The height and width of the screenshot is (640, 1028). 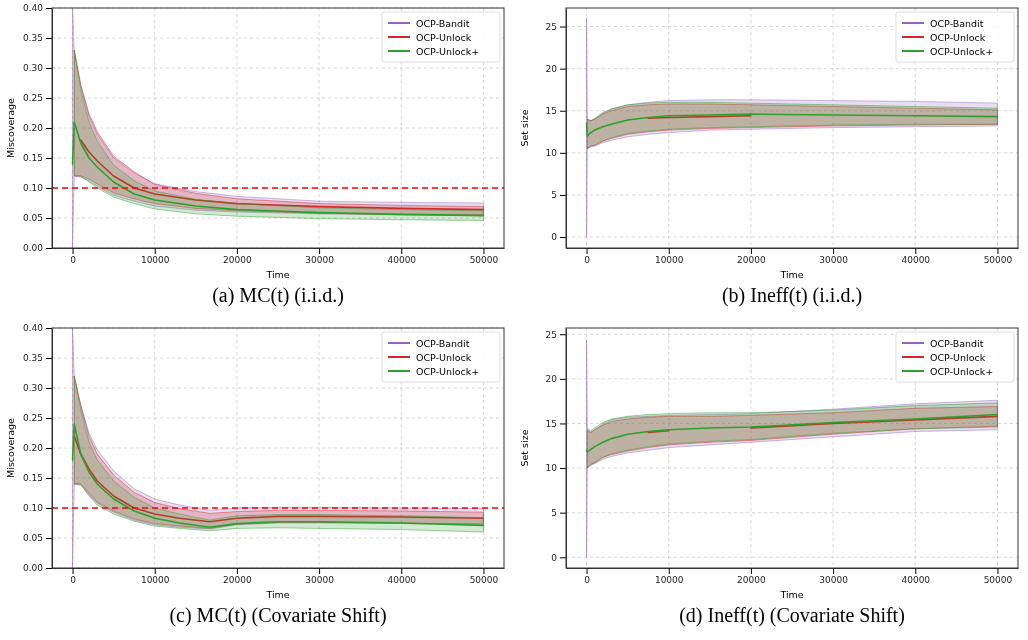 I want to click on text: (c) MC(t) (Covariate Shift), so click(x=278, y=615).